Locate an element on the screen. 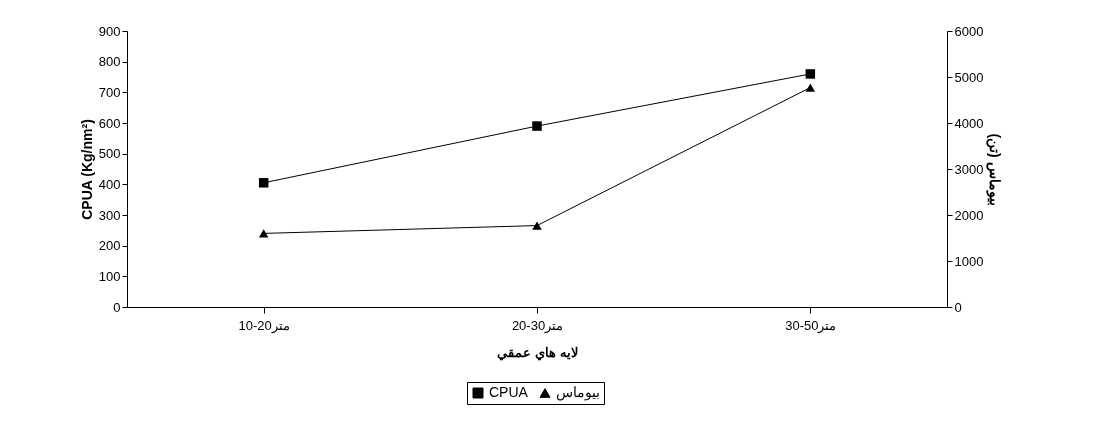 Image resolution: width=1109 pixels, height=446 pixels. y2-tick-label: 1000 is located at coordinates (969, 261).